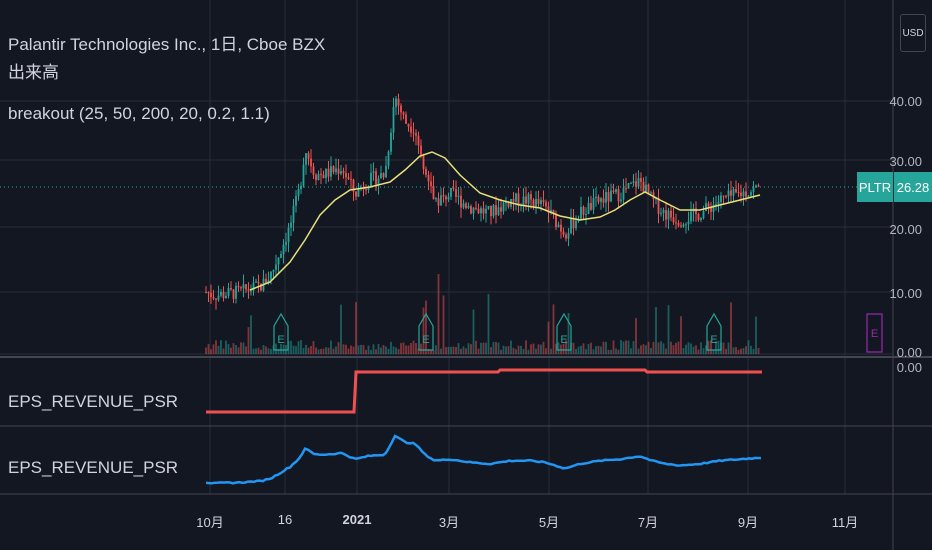  What do you see at coordinates (139, 113) in the screenshot?
I see `indicator-legend: breakout (25, 50, 200, 20, 0.2, 1.1)` at bounding box center [139, 113].